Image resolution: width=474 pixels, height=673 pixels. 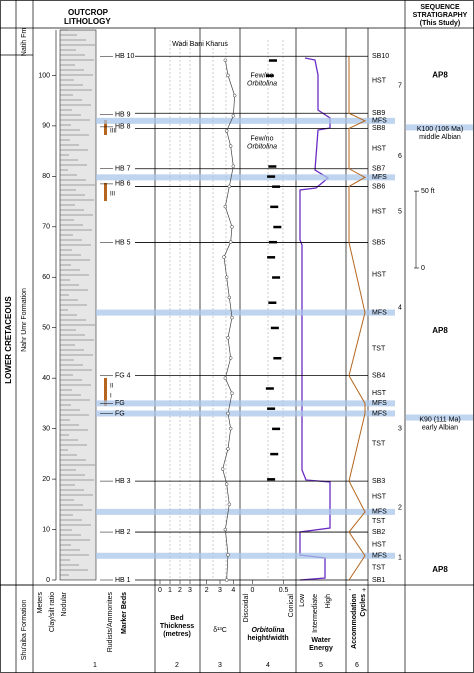 What do you see at coordinates (46, 277) in the screenshot?
I see `depth-label: 60` at bounding box center [46, 277].